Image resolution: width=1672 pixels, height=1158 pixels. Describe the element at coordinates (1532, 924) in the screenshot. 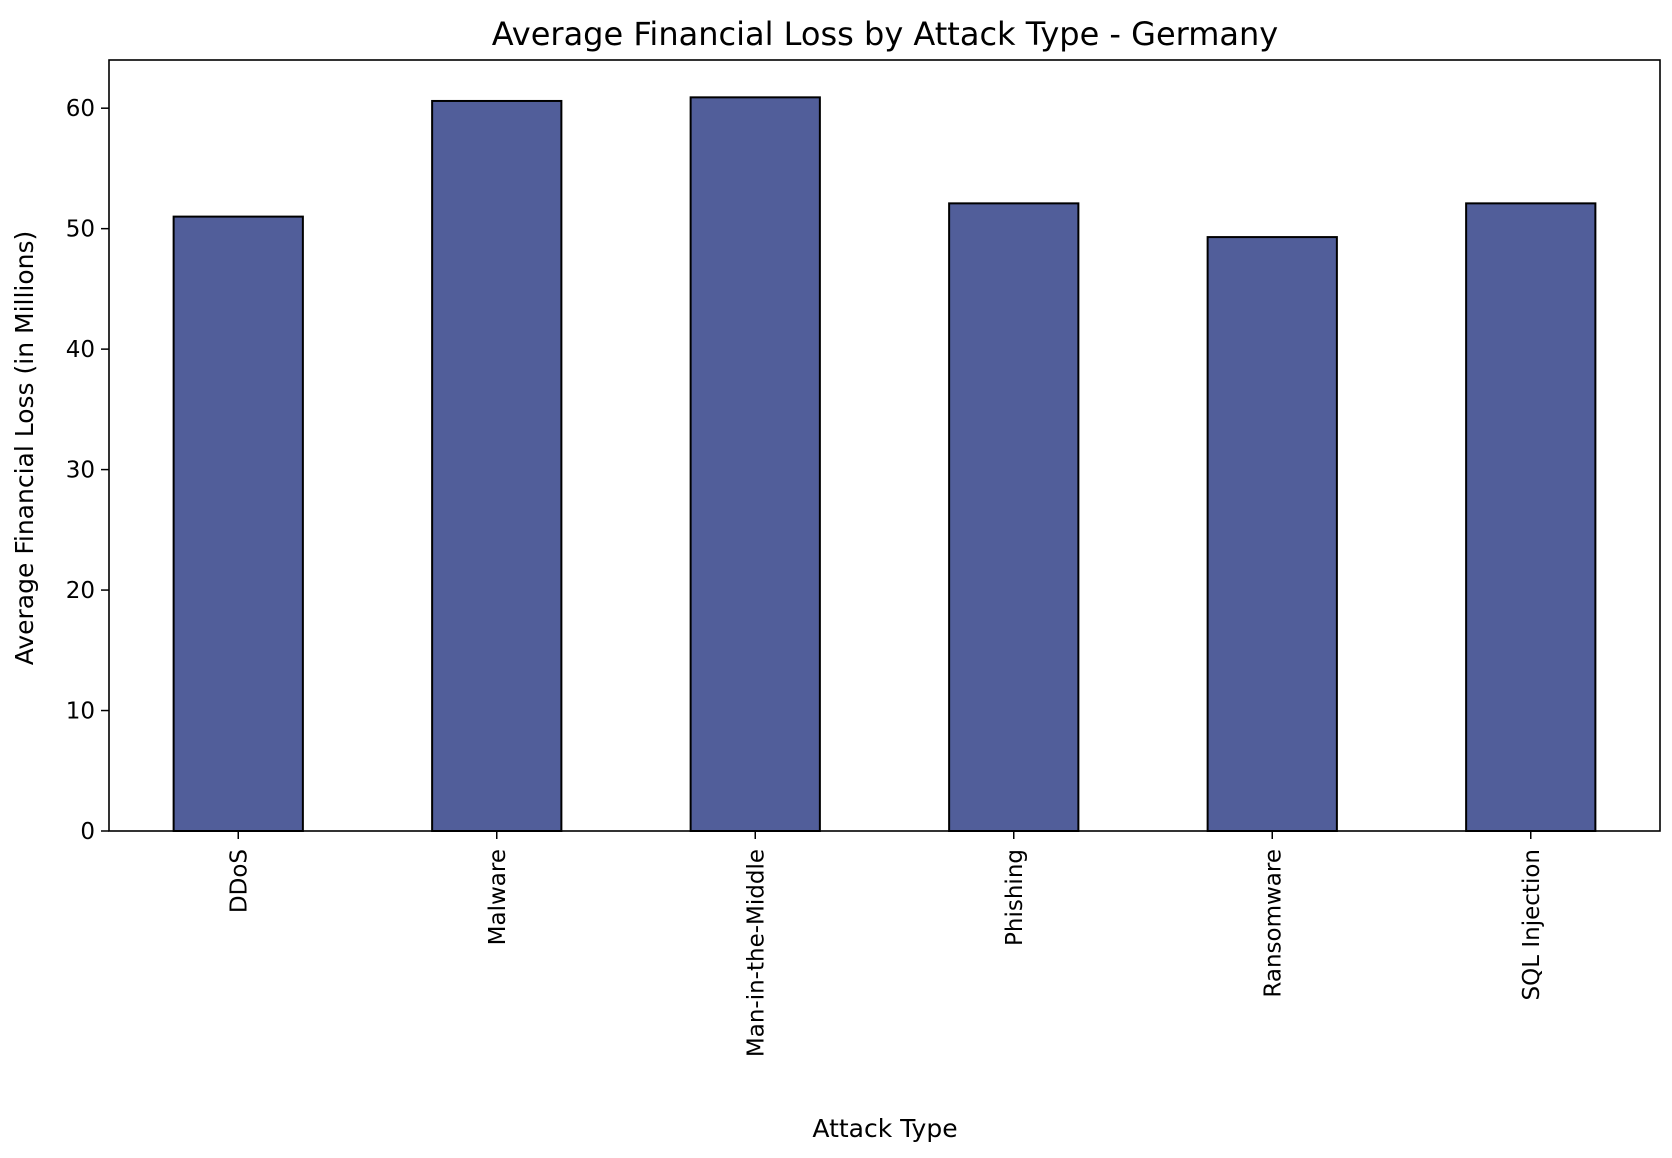

I see `x-tick-label: SQL Injection` at that location.